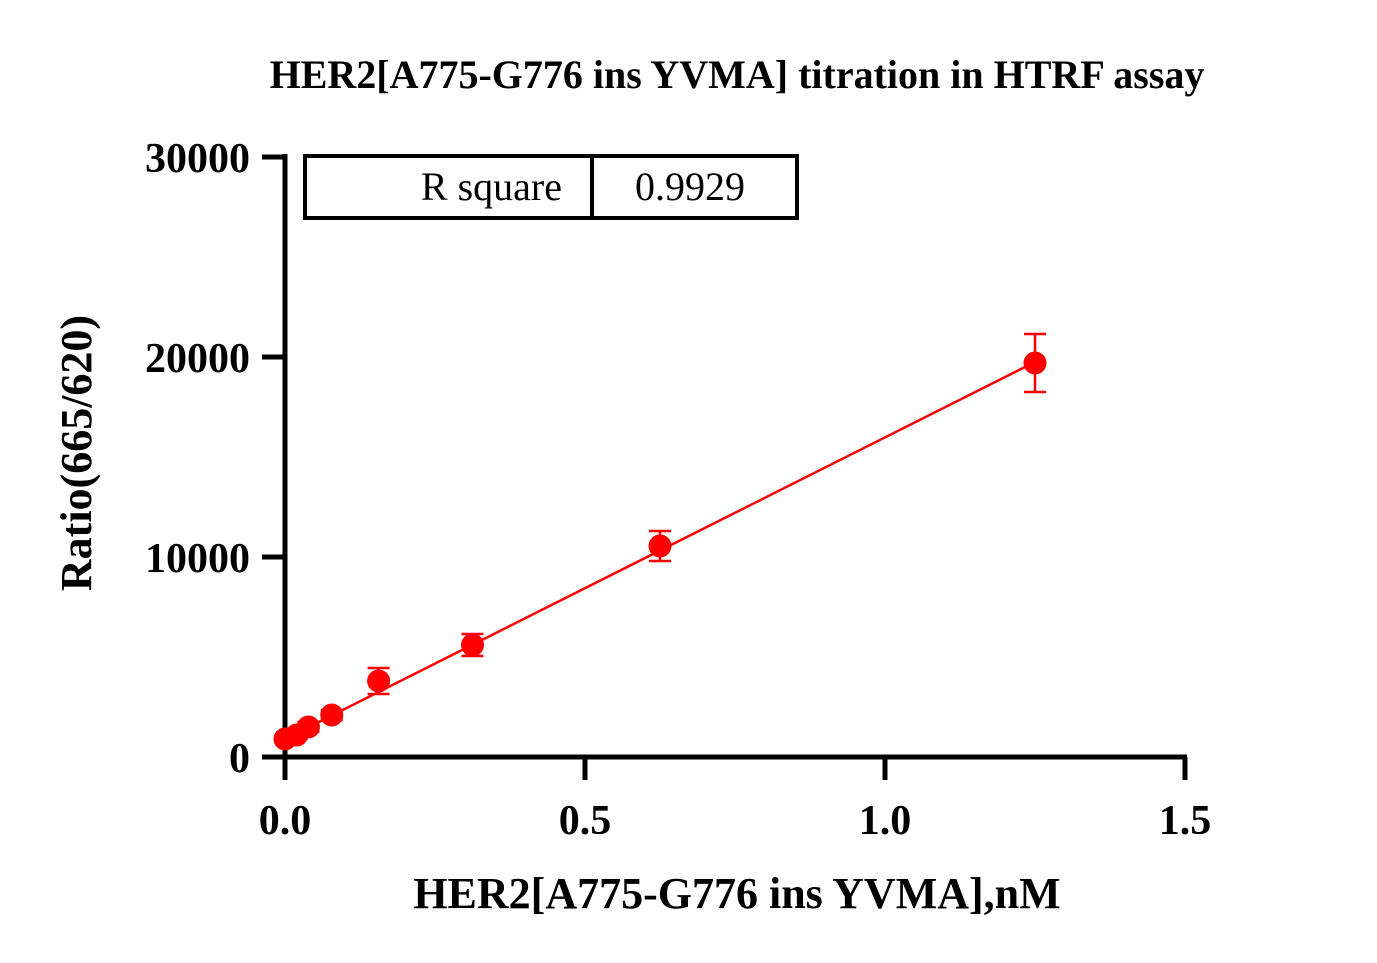 The width and height of the screenshot is (1377, 963). I want to click on x-tick-label: 0.0, so click(285, 821).